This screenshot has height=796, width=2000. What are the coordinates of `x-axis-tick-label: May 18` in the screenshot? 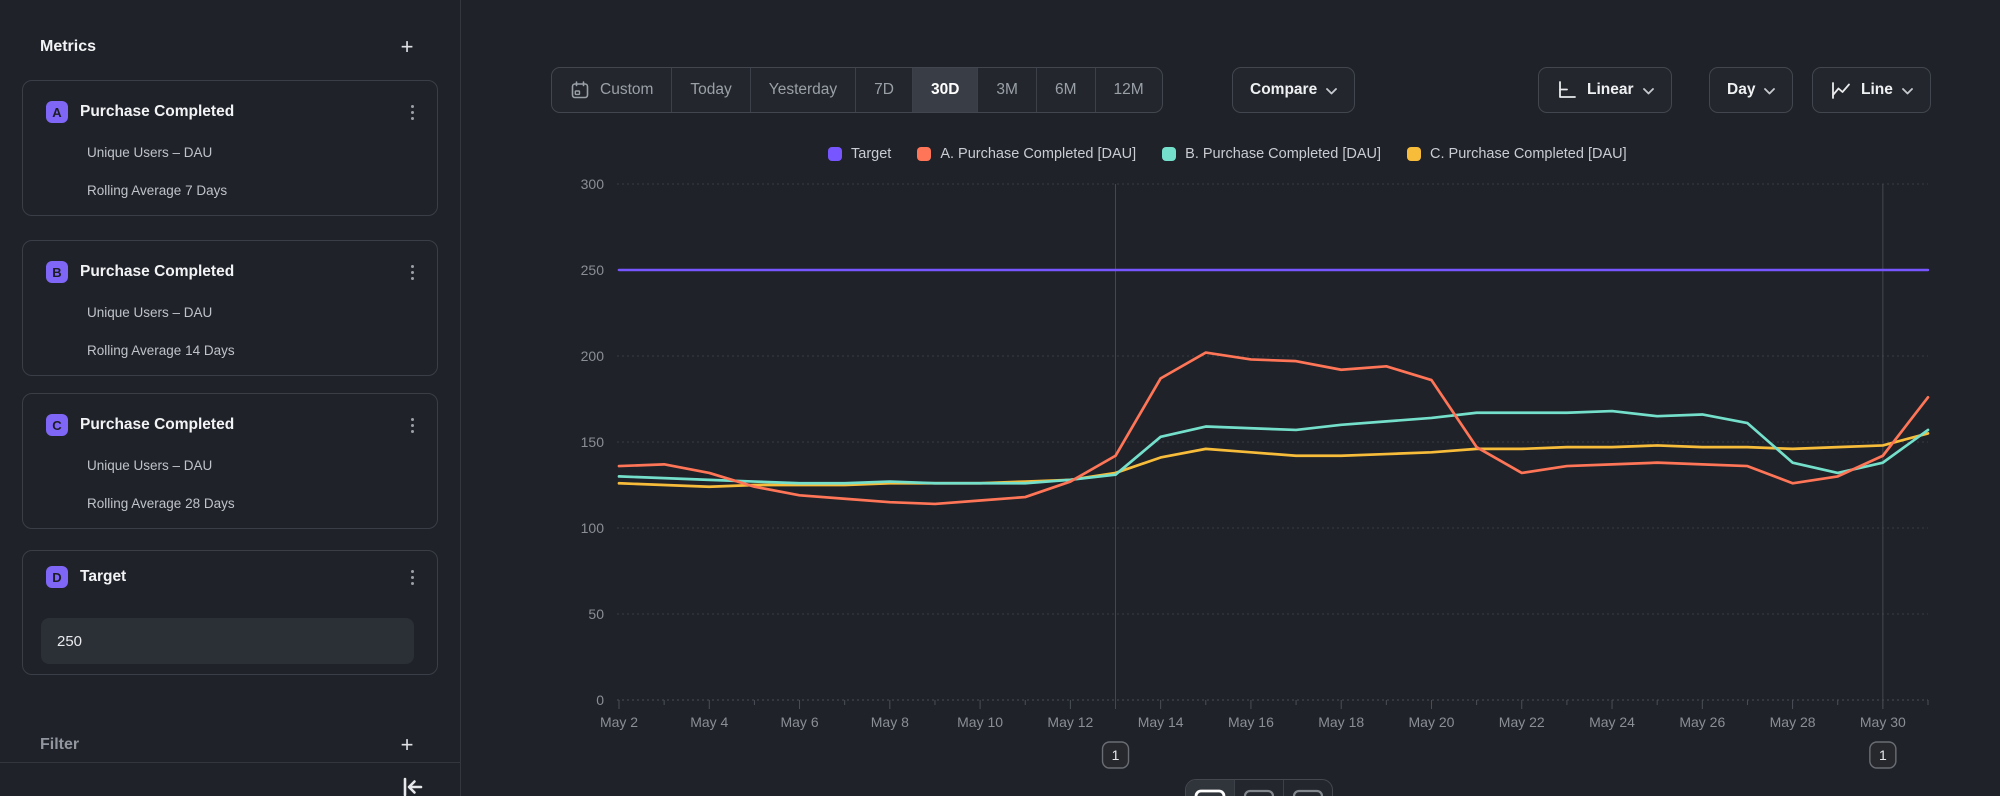 It's located at (1341, 722).